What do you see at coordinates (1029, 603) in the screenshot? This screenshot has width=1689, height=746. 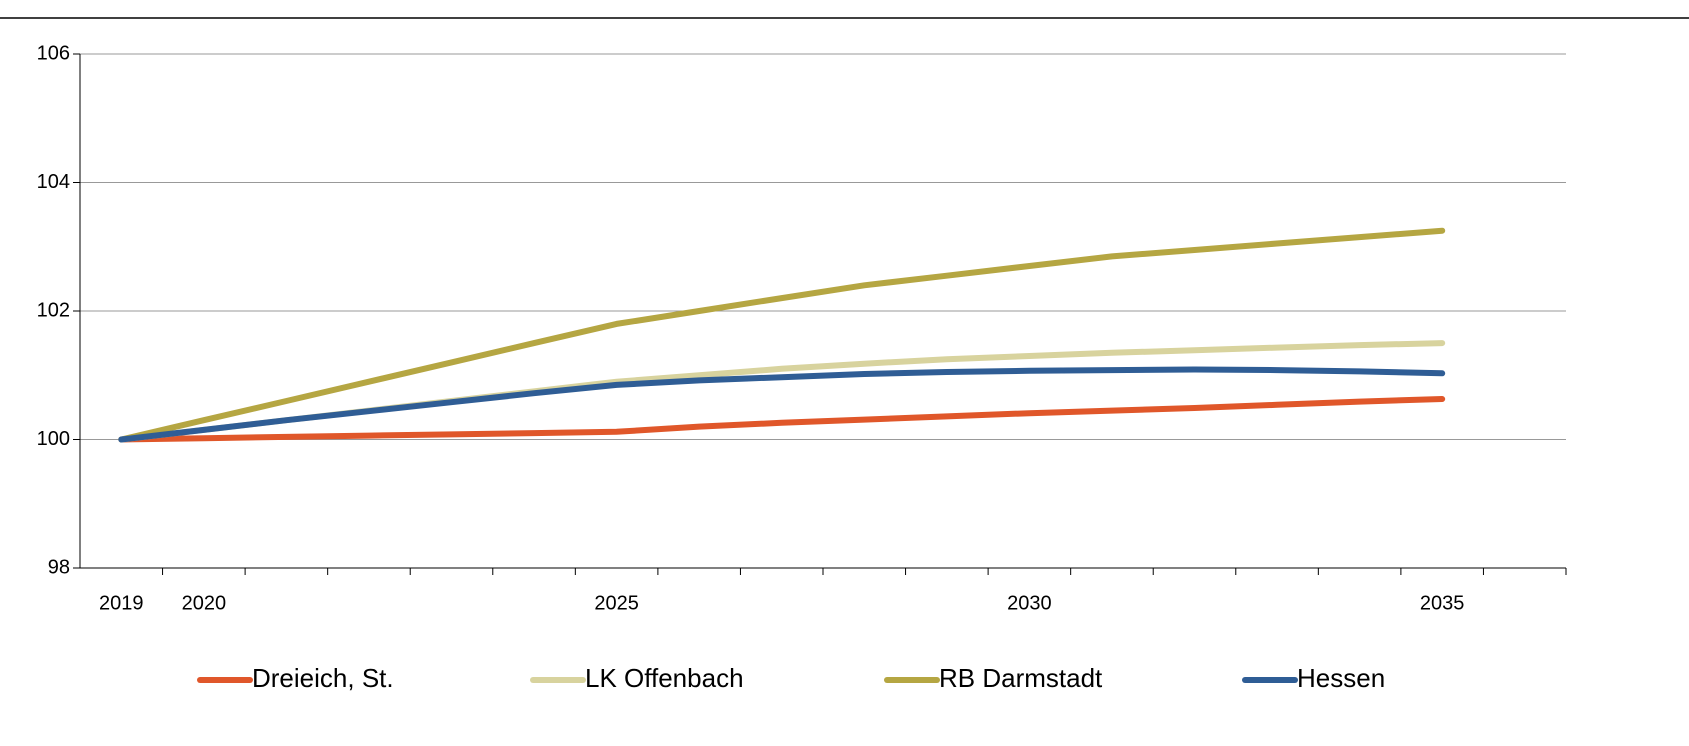 I see `x-tick-label: 2030` at bounding box center [1029, 603].